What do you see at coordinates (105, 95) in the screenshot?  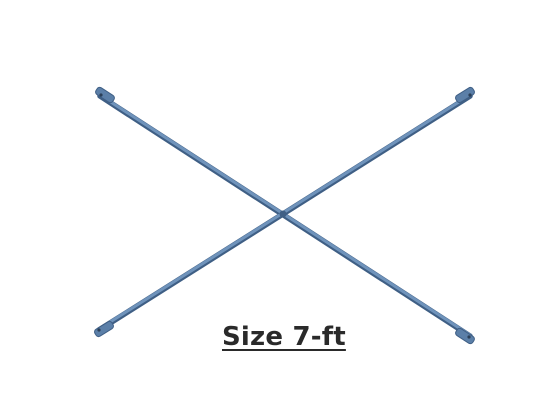 I see `brace-end-tab-top-left` at bounding box center [105, 95].